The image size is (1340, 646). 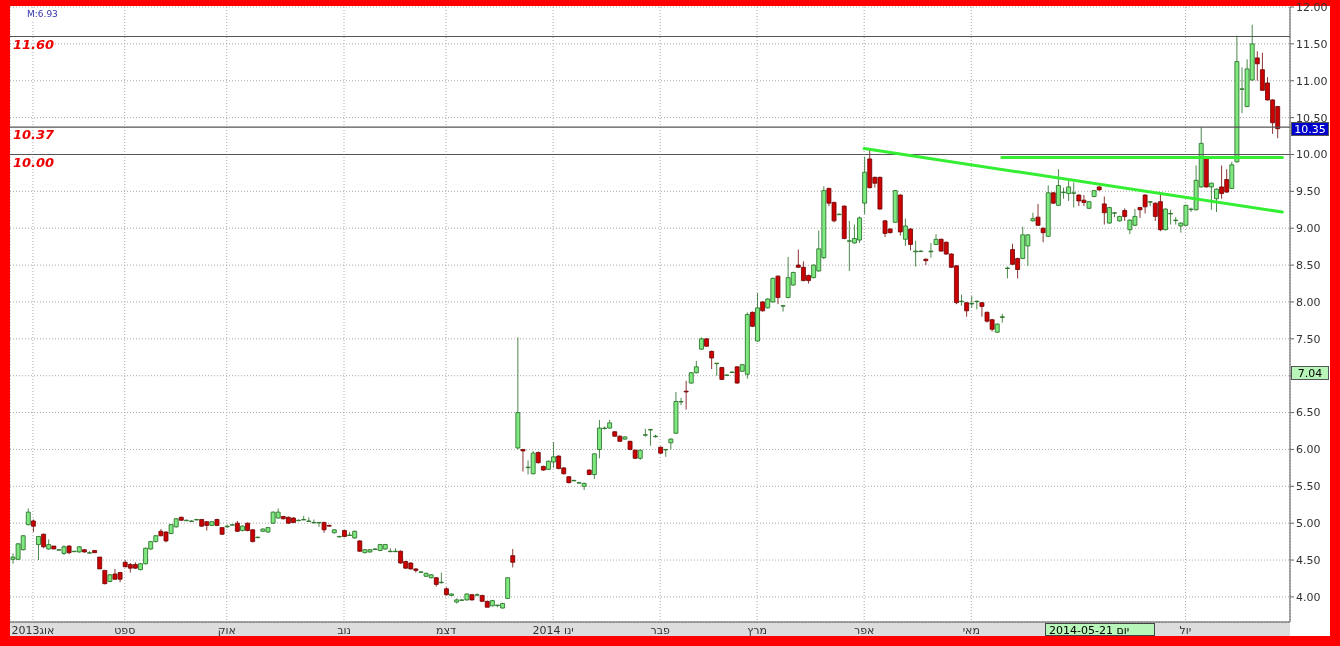 What do you see at coordinates (34, 44) in the screenshot?
I see `ref-line-label: 11.60` at bounding box center [34, 44].